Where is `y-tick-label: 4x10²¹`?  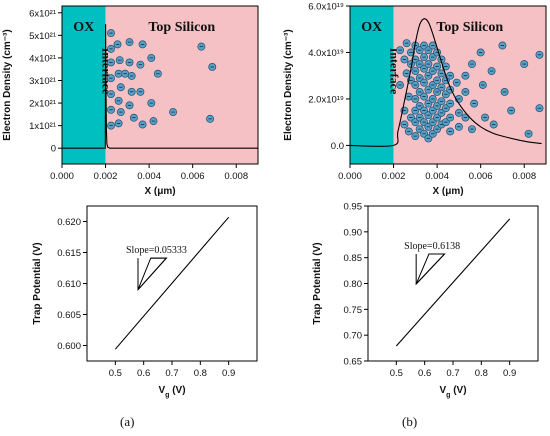 y-tick-label: 4x10²¹ is located at coordinates (42, 58).